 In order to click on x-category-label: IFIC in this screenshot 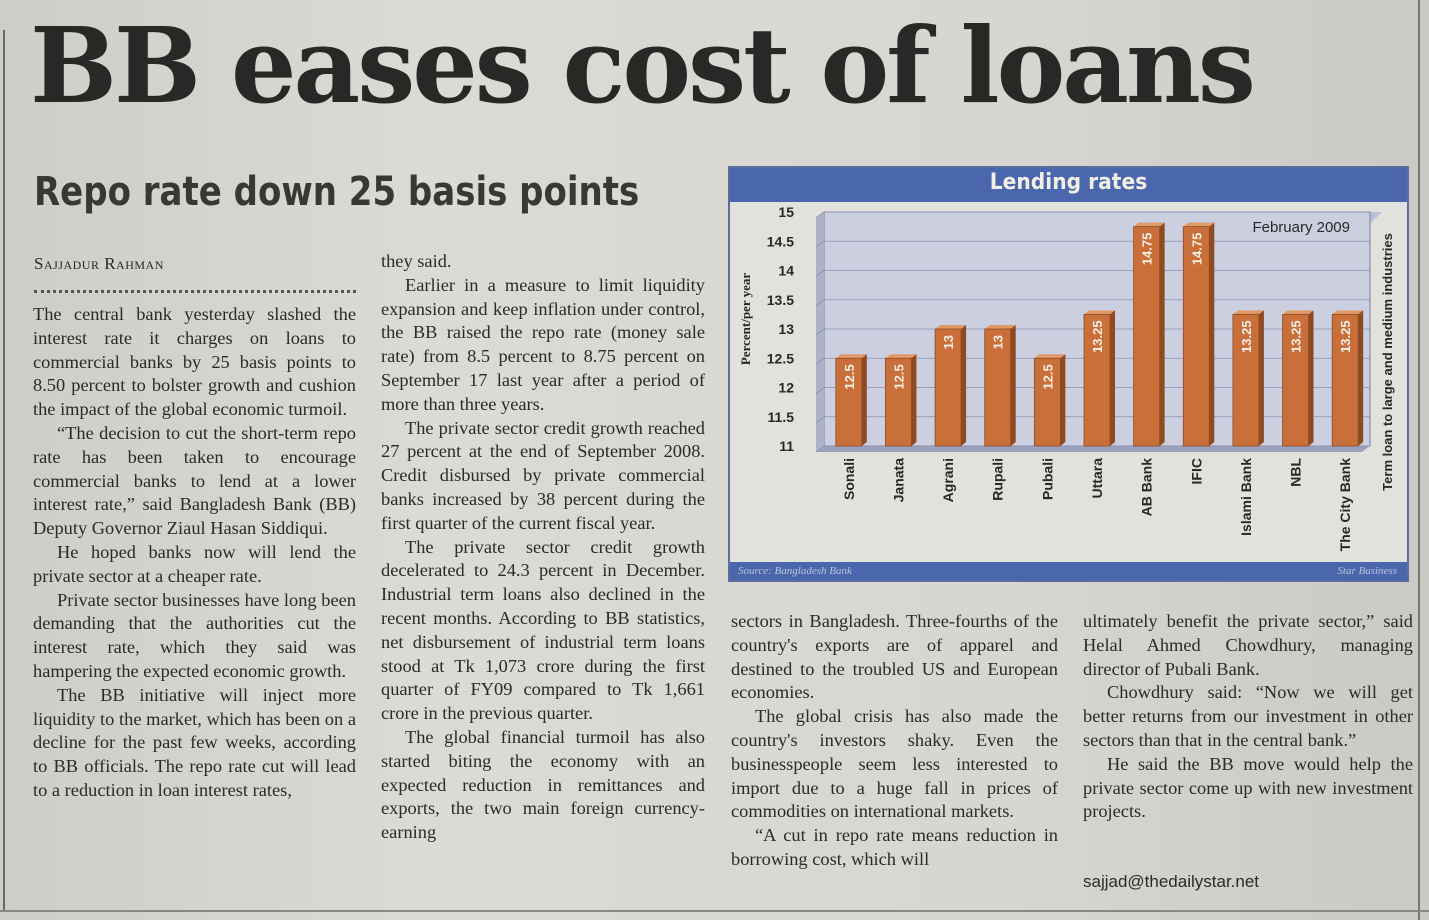, I will do `click(1196, 471)`.